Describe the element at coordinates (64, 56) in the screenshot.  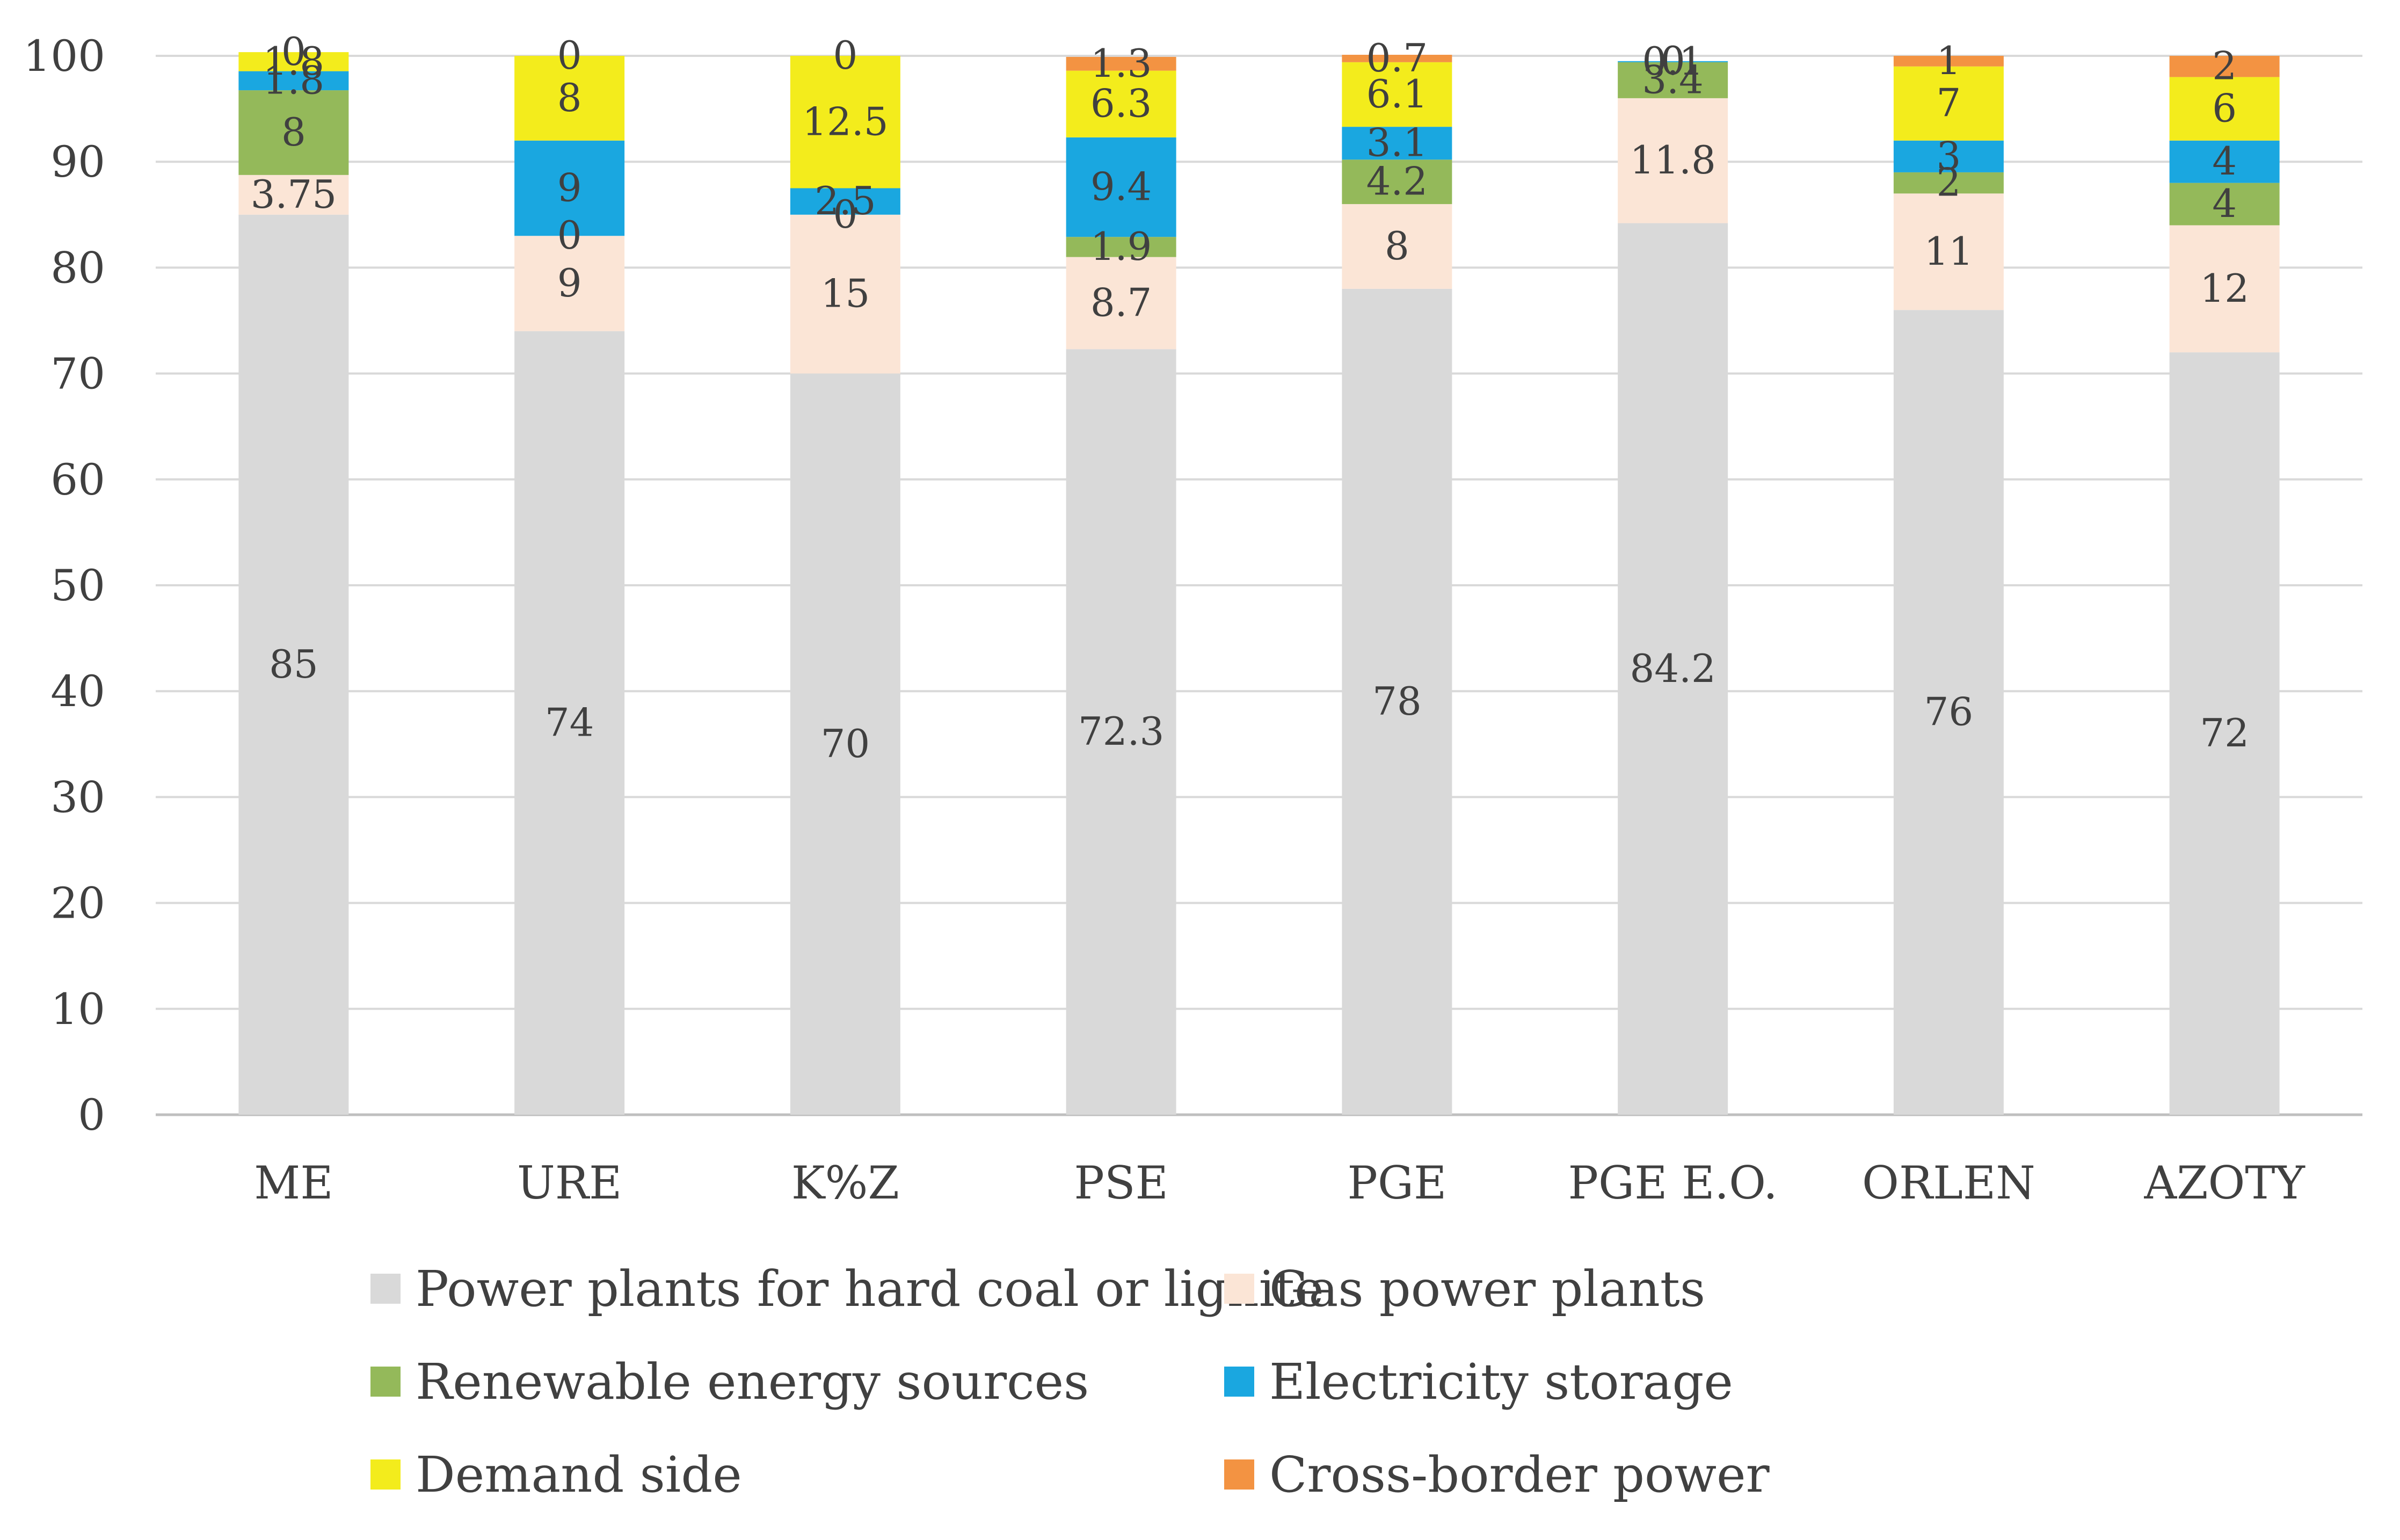
I see `y-tick-100: 100` at that location.